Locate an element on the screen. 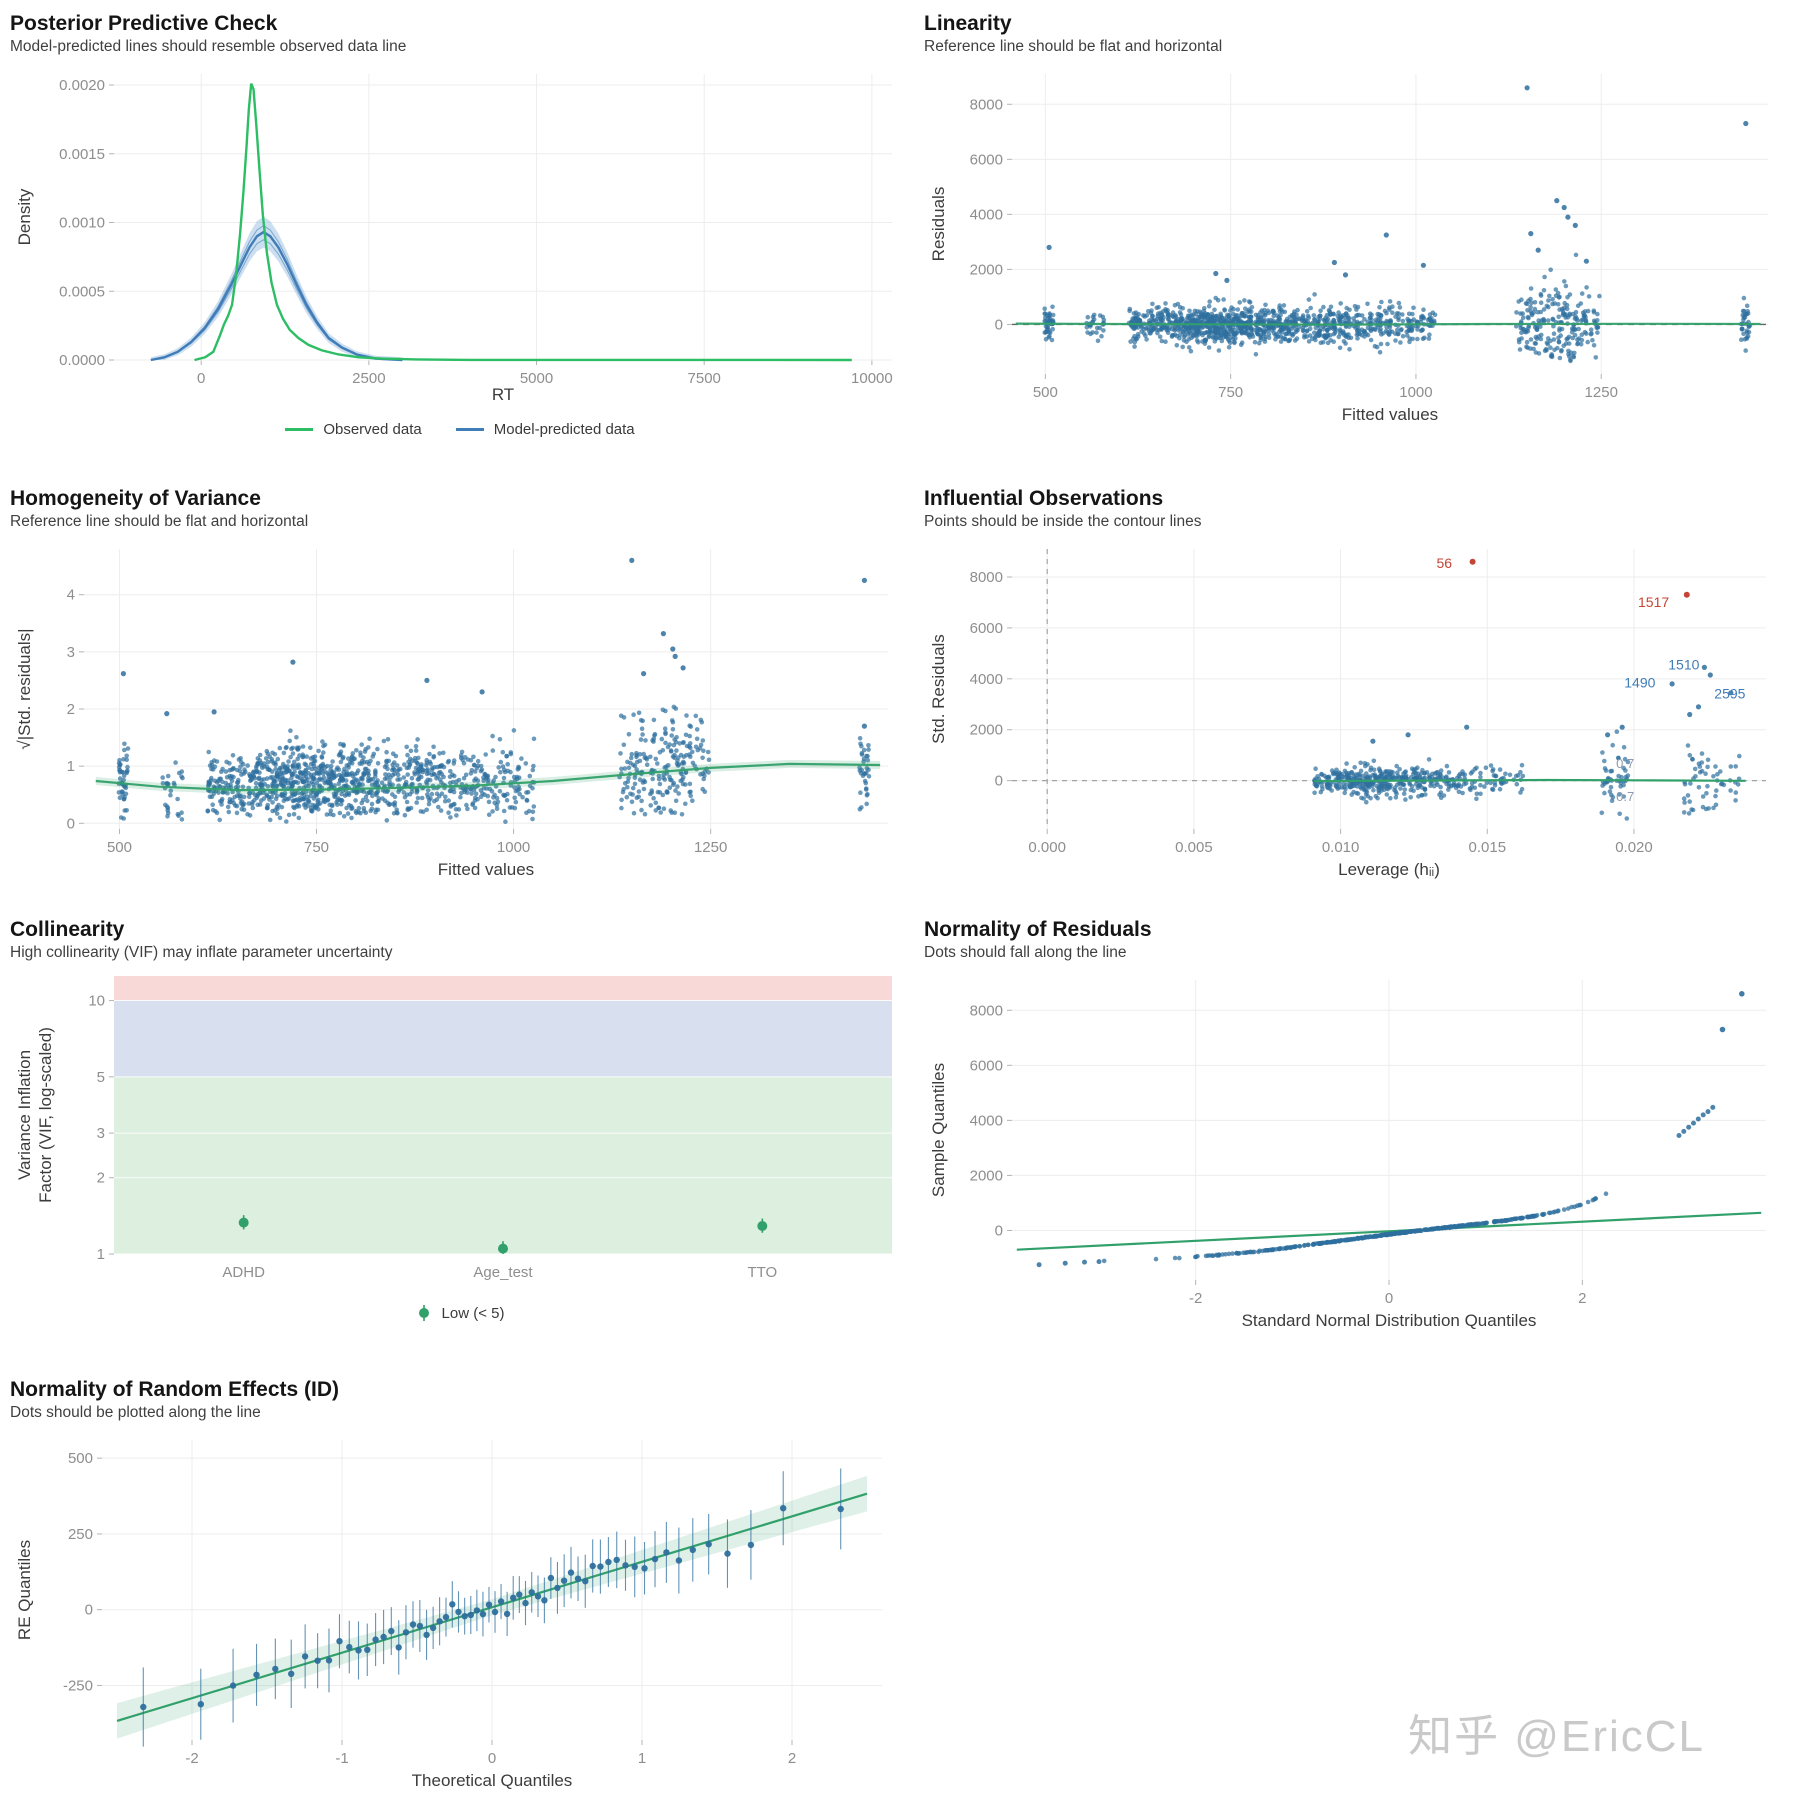 The width and height of the screenshot is (1800, 1800). svg-text: 7500 is located at coordinates (704, 378).